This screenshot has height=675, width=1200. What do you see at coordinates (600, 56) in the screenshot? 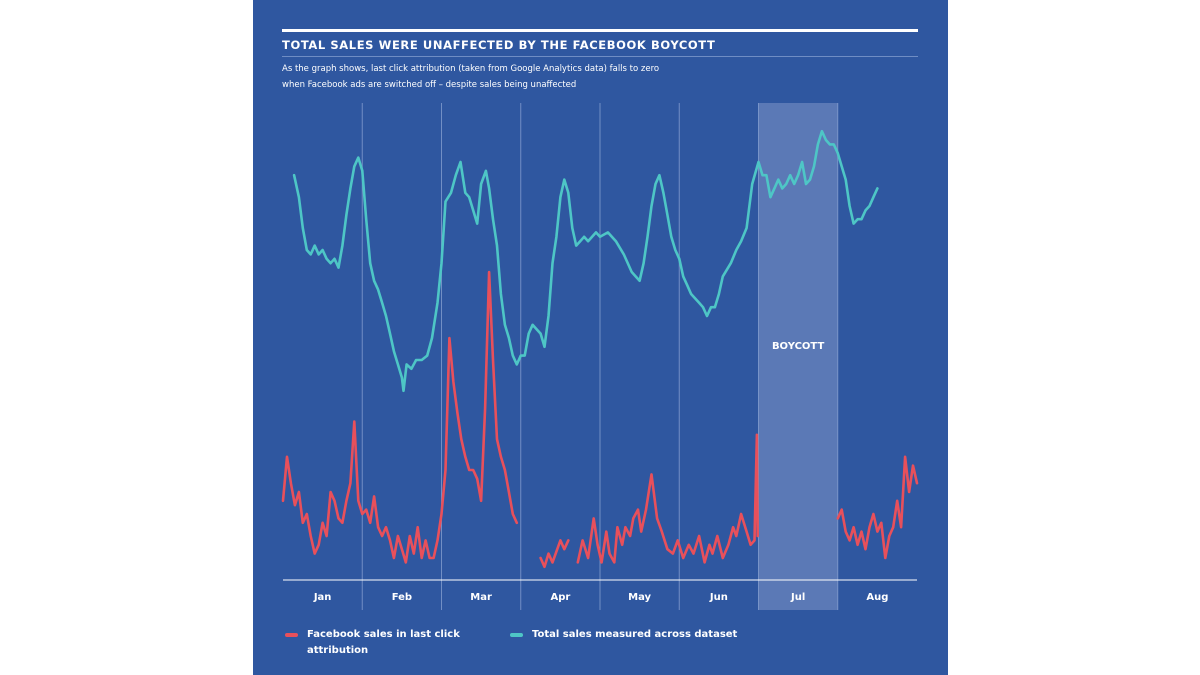
I see `subtitle-rule` at bounding box center [600, 56].